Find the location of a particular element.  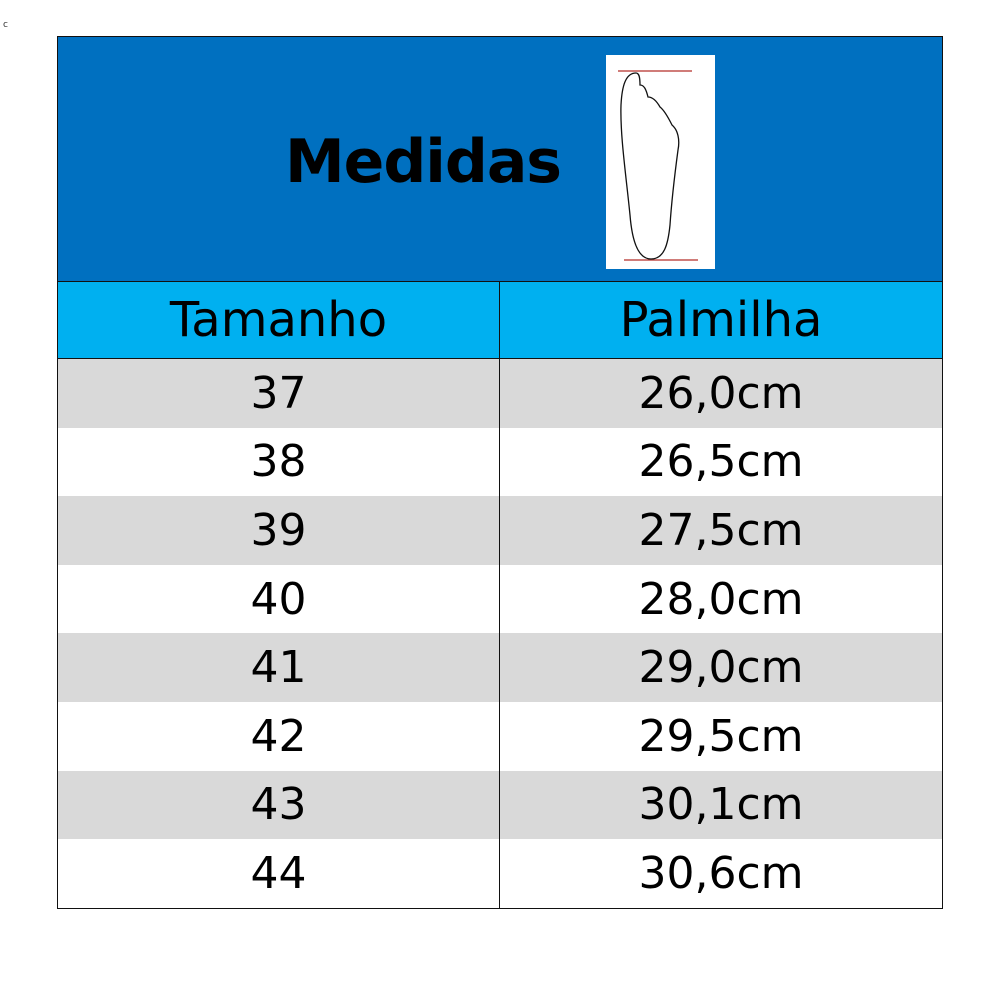

size-cell: 37 is located at coordinates (279, 393).